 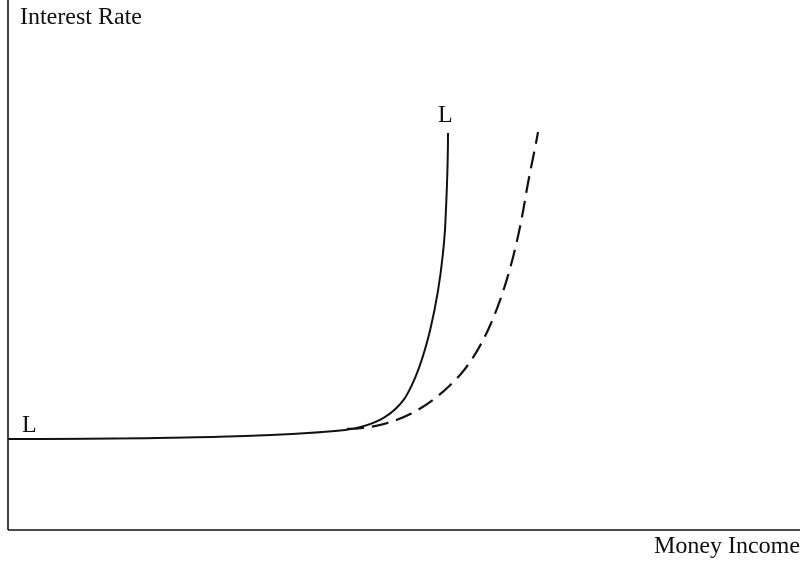 What do you see at coordinates (445, 115) in the screenshot?
I see `curve-label-top: L` at bounding box center [445, 115].